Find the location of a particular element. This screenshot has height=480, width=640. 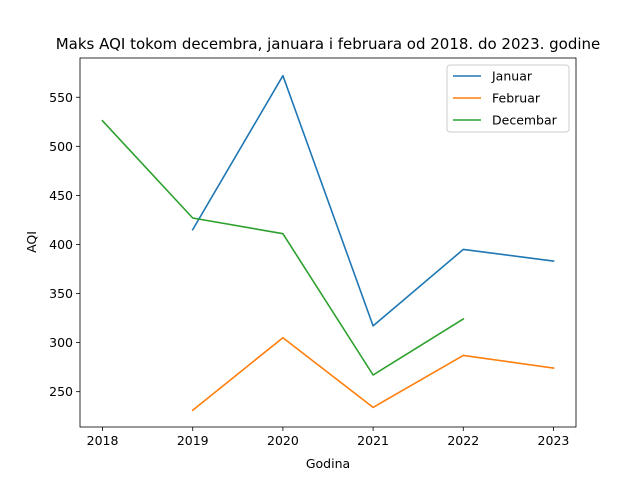

series-line-februar is located at coordinates (373, 374).